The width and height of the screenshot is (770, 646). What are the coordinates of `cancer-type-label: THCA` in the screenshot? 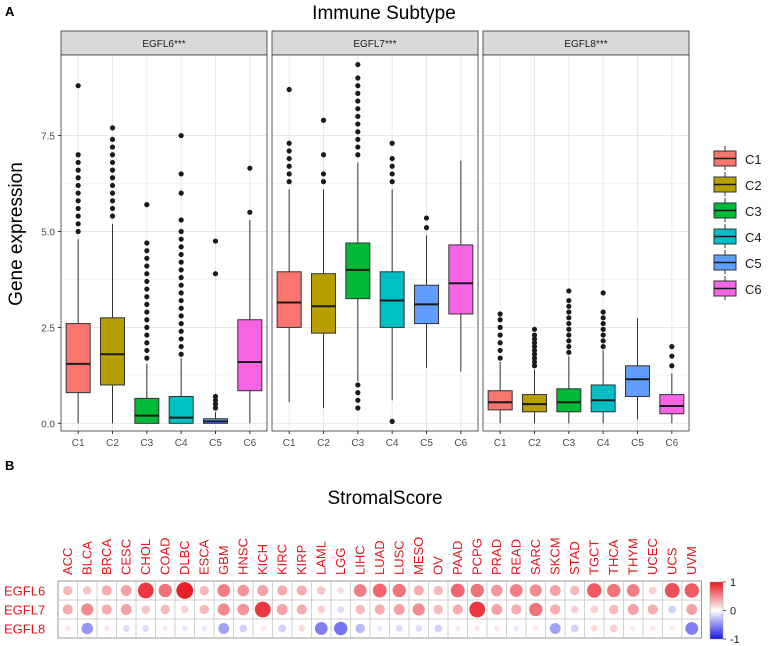 It's located at (613, 557).